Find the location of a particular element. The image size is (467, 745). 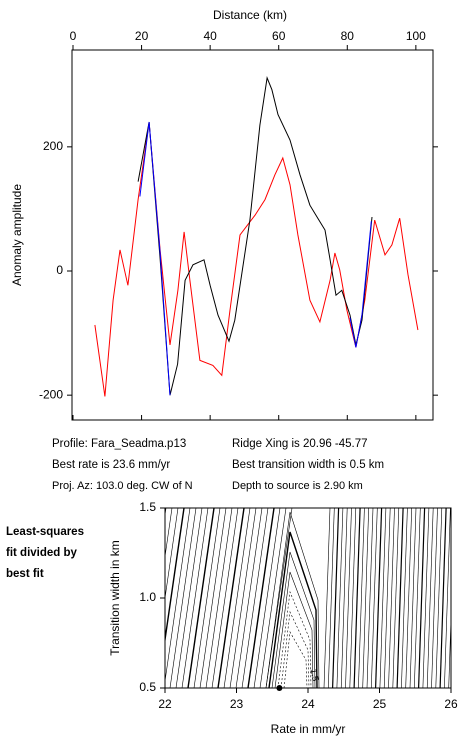

x-tick-label: 24 is located at coordinates (308, 704).